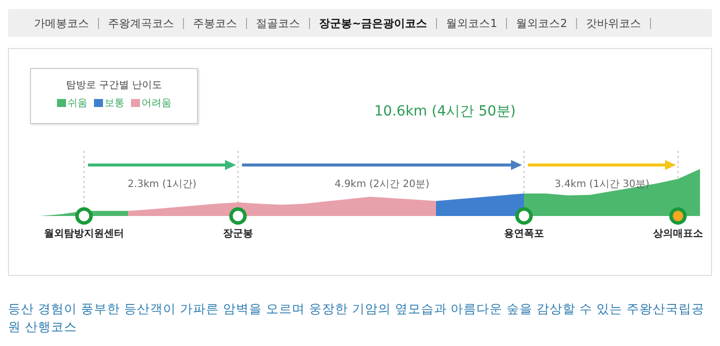 The image size is (720, 346). What do you see at coordinates (477, 23) in the screenshot?
I see `text: 월외코스1` at bounding box center [477, 23].